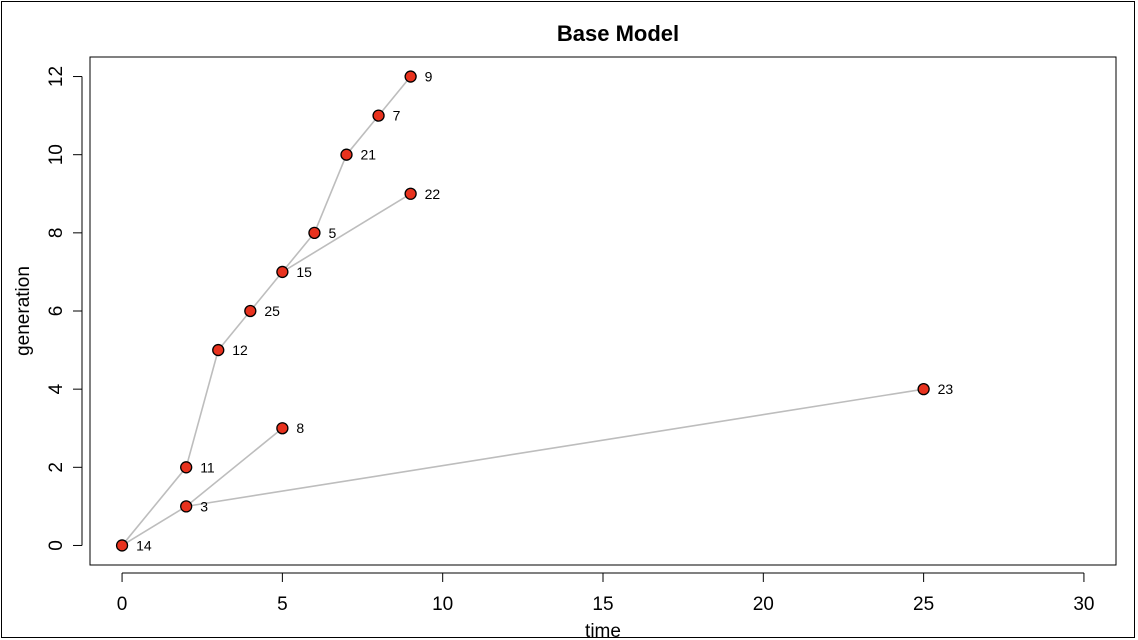  I want to click on x-tick-label-20: 20, so click(763, 604).